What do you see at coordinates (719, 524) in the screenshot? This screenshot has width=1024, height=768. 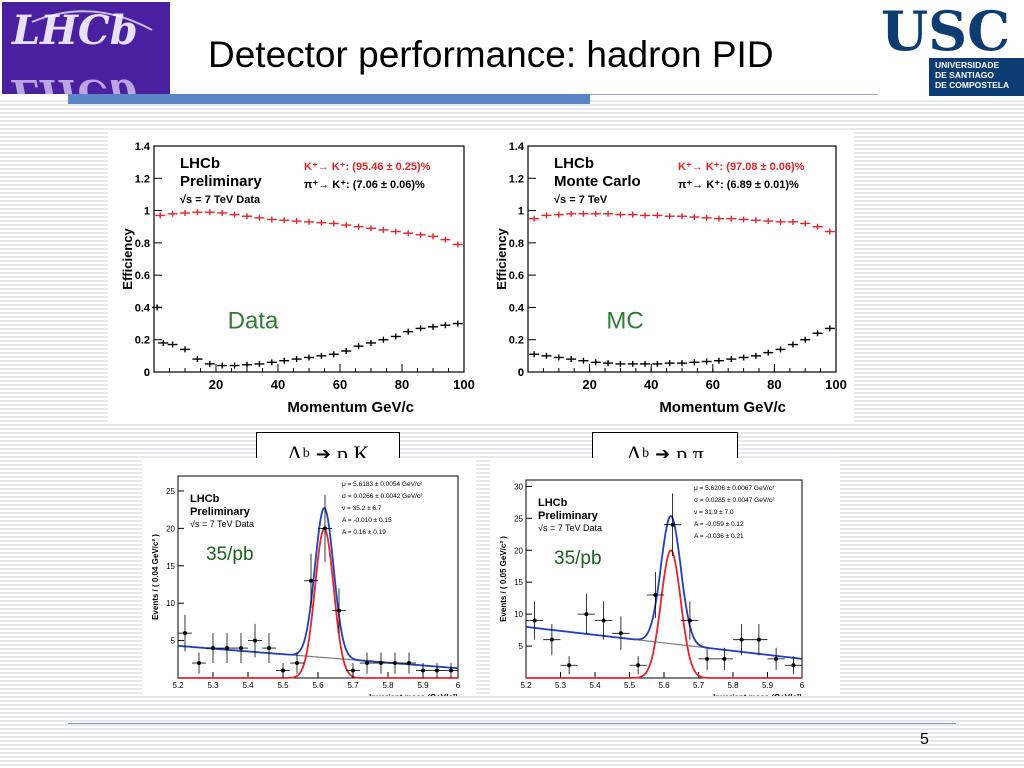 I see `fit-parameter: A = -0.059 ± 0.12` at bounding box center [719, 524].